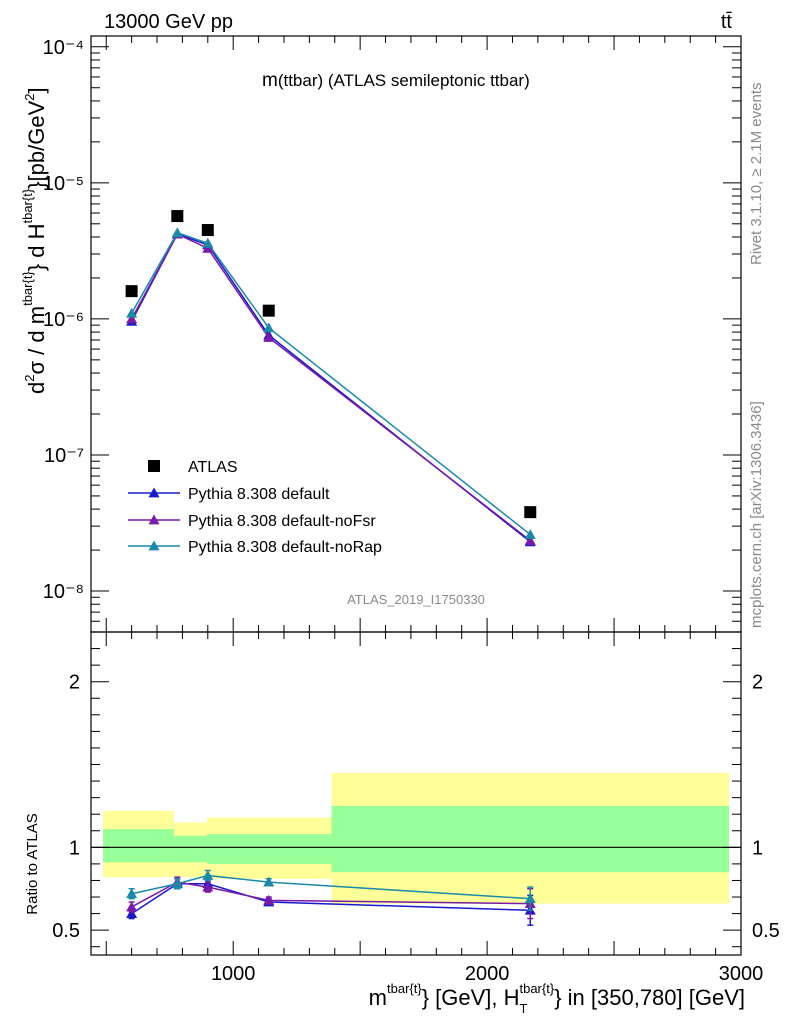 Image resolution: width=786 pixels, height=1024 pixels. I want to click on xtick-label-3000: 3000, so click(741, 974).